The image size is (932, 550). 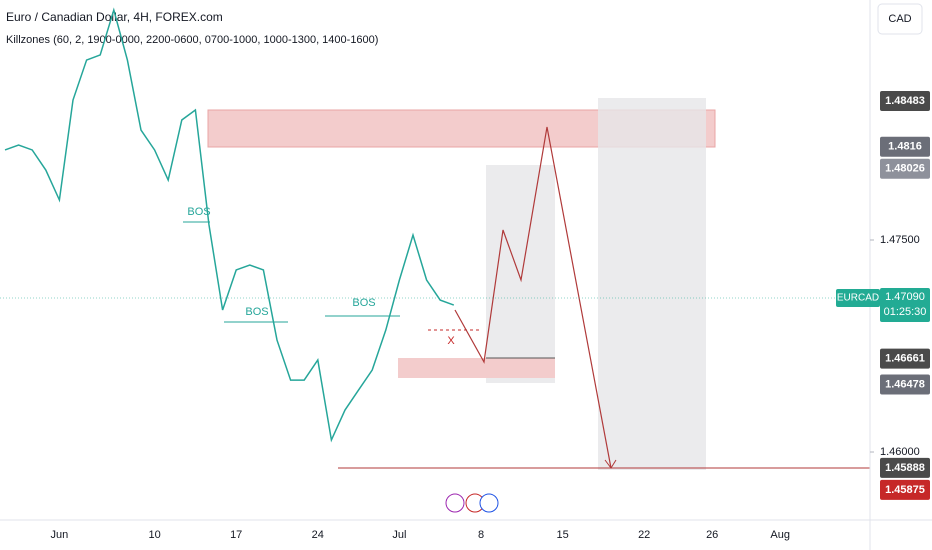 I want to click on price-tag-label: 1.48026, so click(x=905, y=169).